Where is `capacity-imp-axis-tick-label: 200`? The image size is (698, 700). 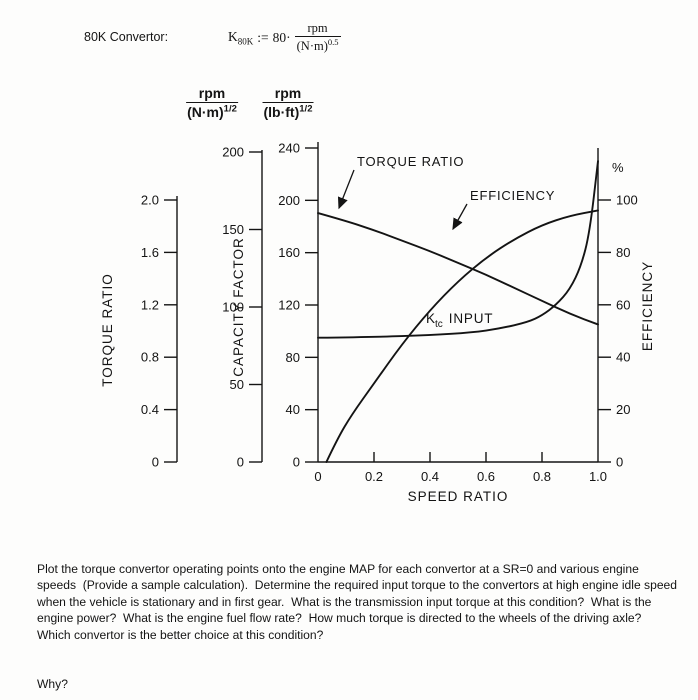 capacity-imp-axis-tick-label: 200 is located at coordinates (289, 200).